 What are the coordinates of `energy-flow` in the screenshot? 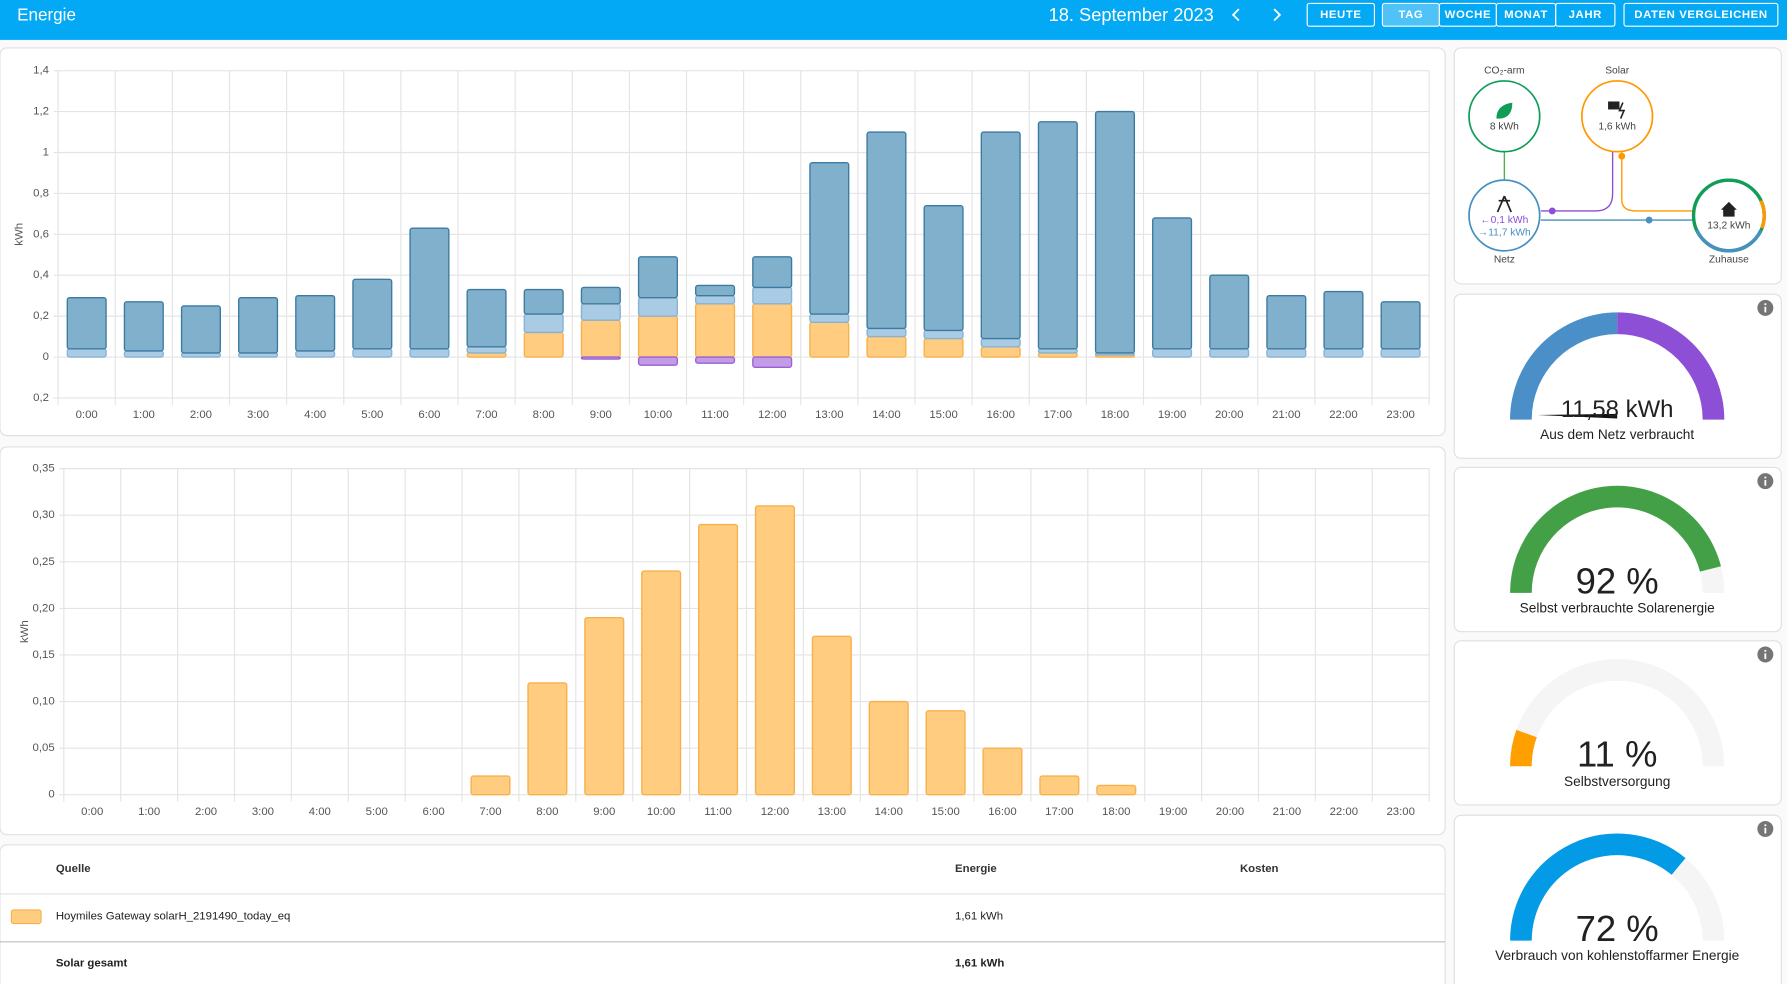 It's located at (1617, 166).